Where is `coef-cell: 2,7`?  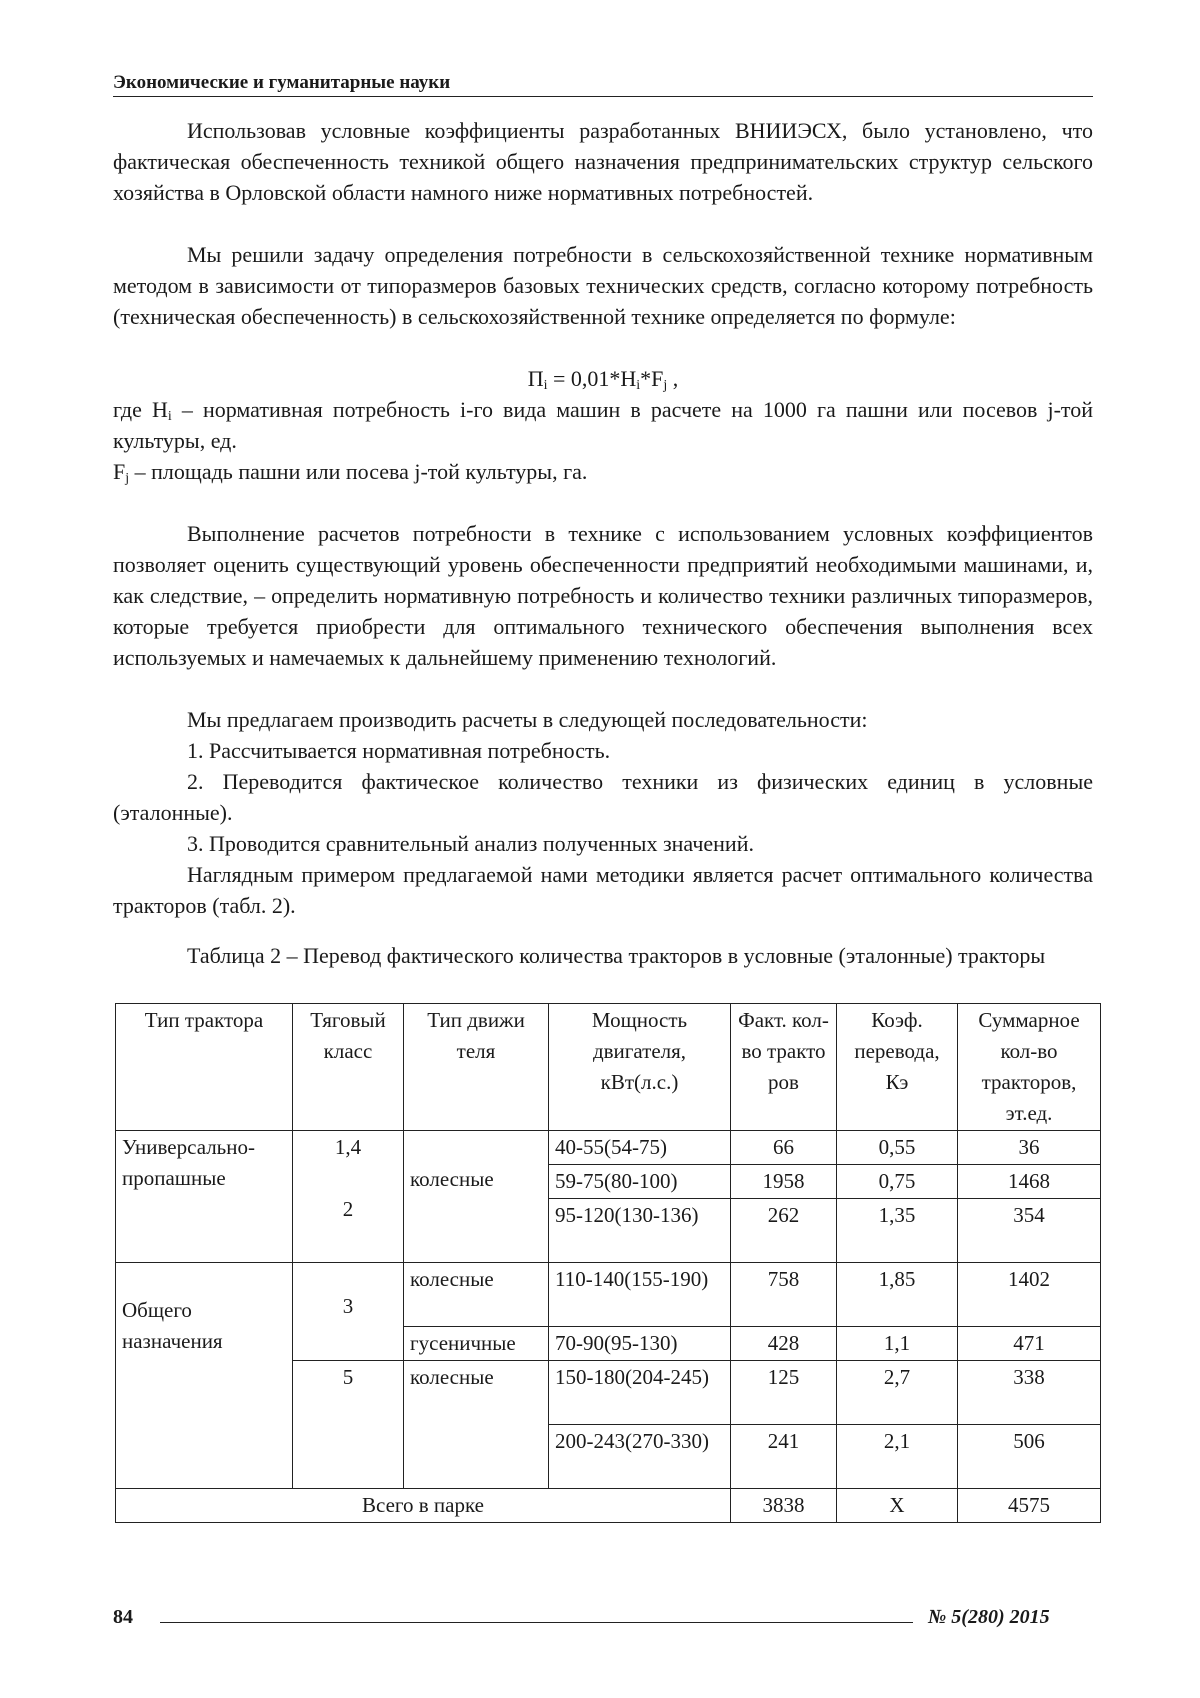
coef-cell: 2,7 is located at coordinates (897, 1393).